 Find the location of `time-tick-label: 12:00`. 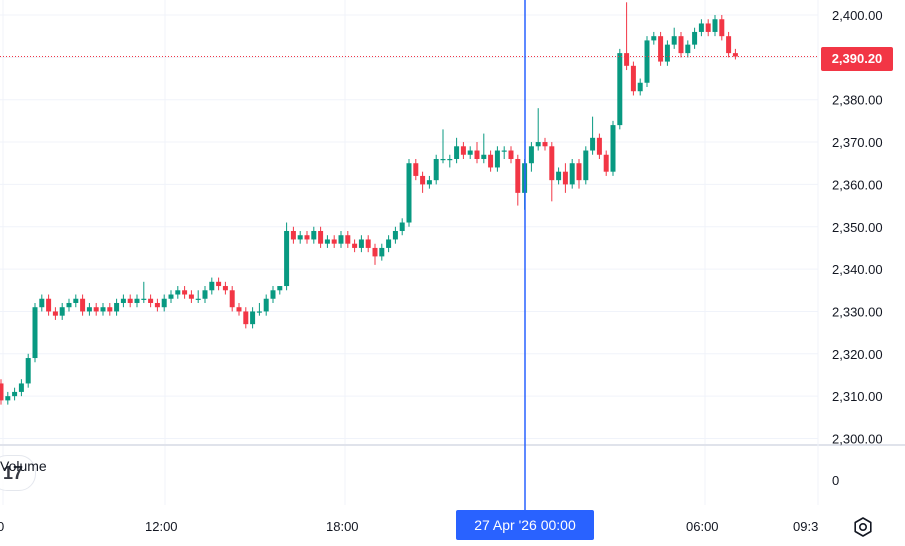

time-tick-label: 12:00 is located at coordinates (161, 526).